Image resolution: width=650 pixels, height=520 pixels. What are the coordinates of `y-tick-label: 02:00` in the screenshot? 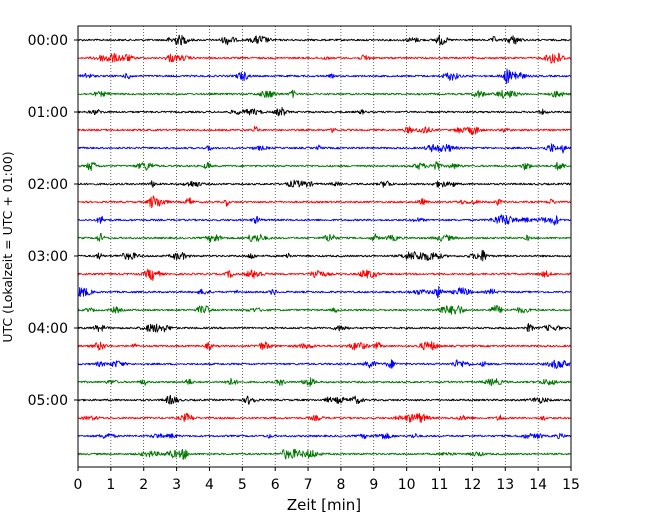 It's located at (48, 185).